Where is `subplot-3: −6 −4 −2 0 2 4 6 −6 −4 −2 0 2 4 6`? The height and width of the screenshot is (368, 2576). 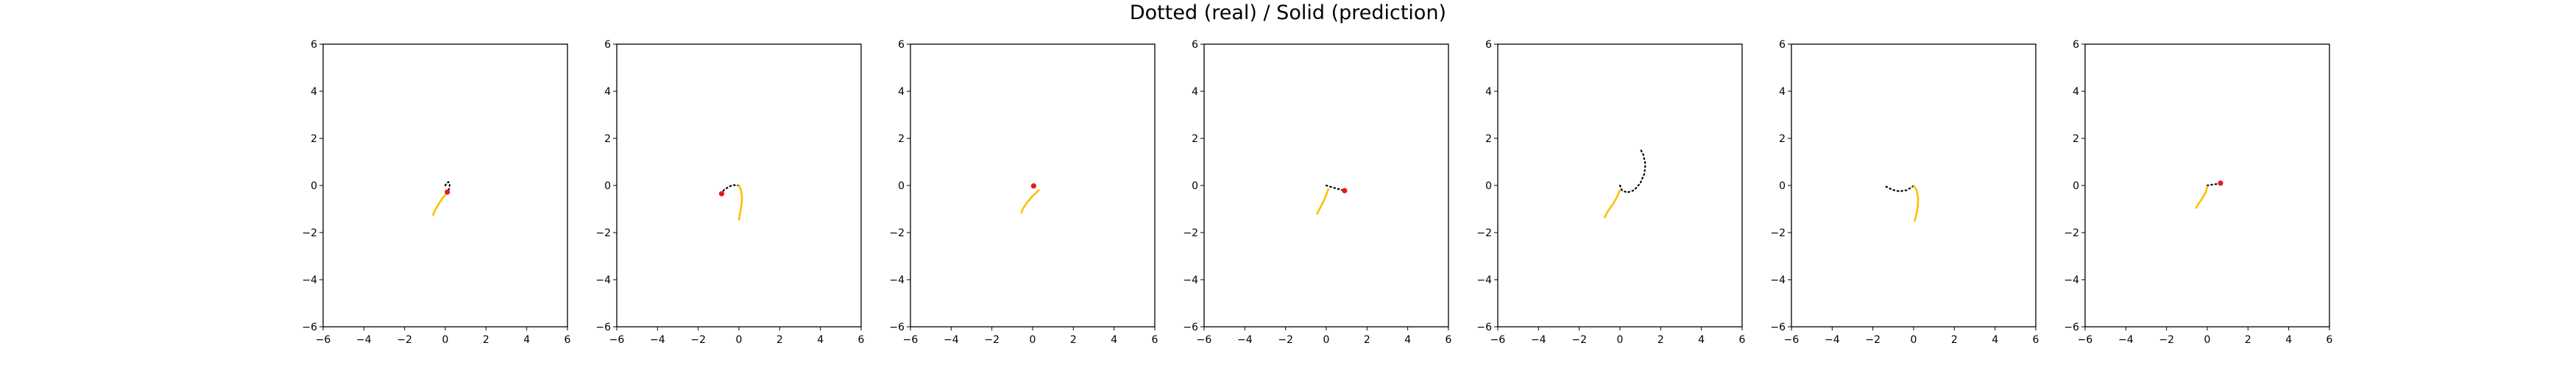 subplot-3: −6 −4 −2 0 2 4 6 −6 −4 −2 0 2 4 6 is located at coordinates (1023, 192).